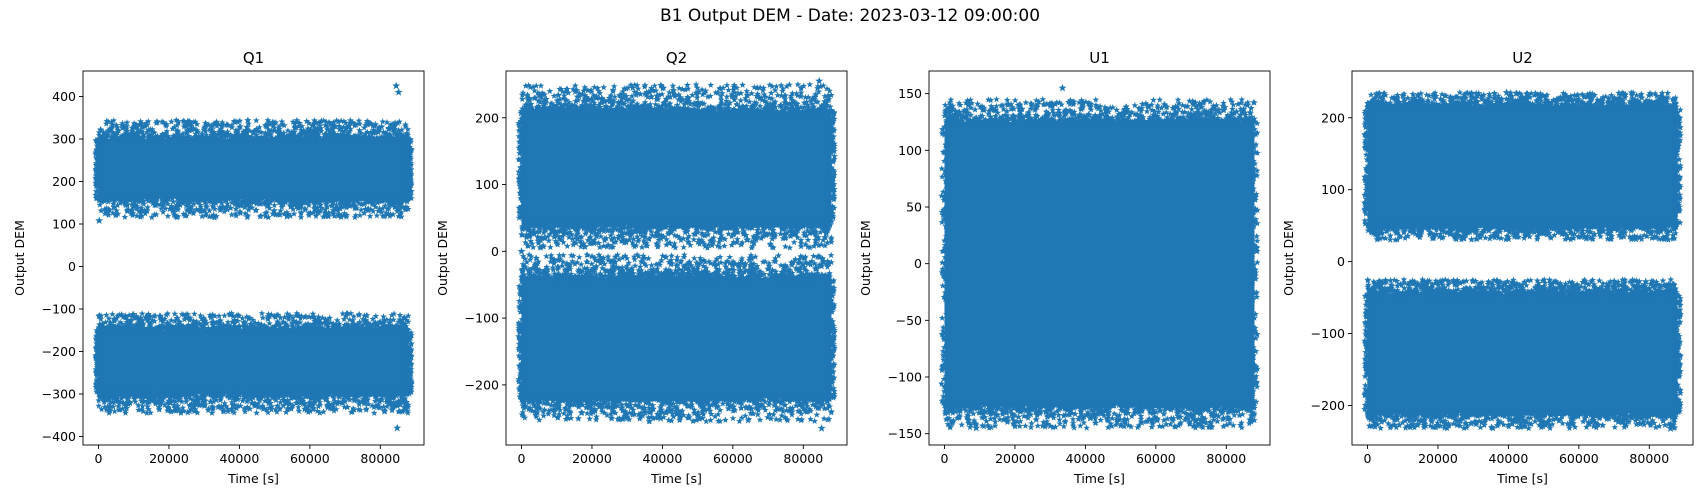 Image resolution: width=1700 pixels, height=500 pixels. What do you see at coordinates (59, 436) in the screenshot?
I see `y-tick-label: −400` at bounding box center [59, 436].